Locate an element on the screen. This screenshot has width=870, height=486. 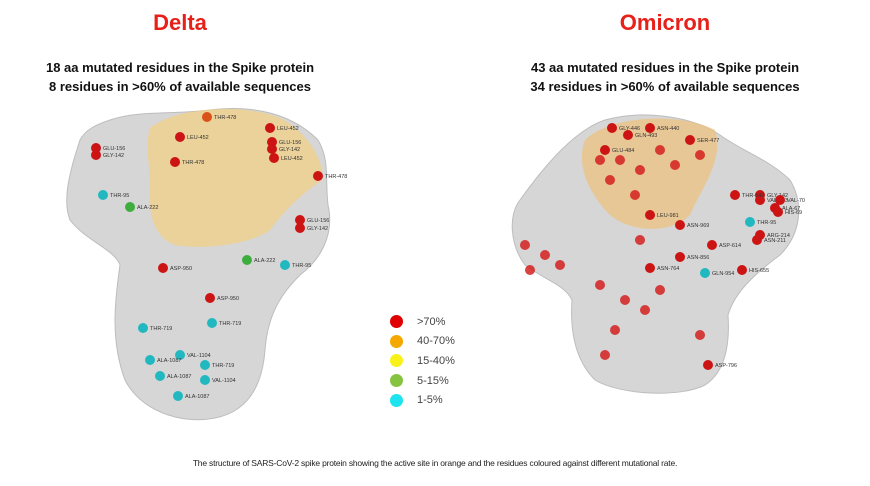
residue-label: GLU-484 is located at coordinates (623, 151).